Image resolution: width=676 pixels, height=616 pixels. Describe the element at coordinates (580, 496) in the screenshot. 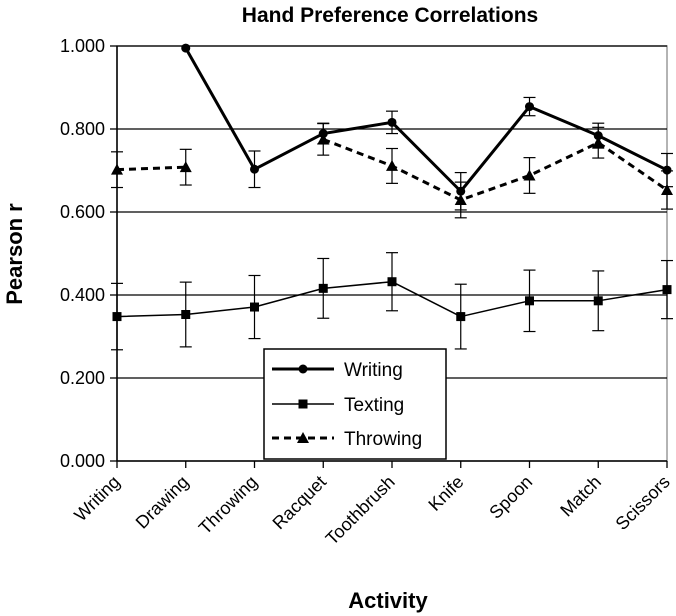

I see `x-tick-label-match: Match` at that location.